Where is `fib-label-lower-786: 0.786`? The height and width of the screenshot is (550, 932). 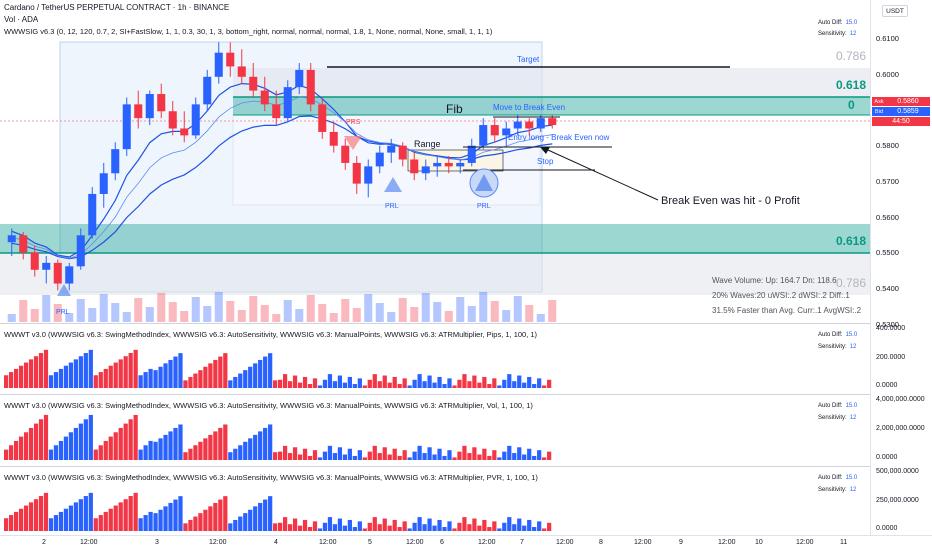
fib-label-lower-786: 0.786 is located at coordinates (851, 283).